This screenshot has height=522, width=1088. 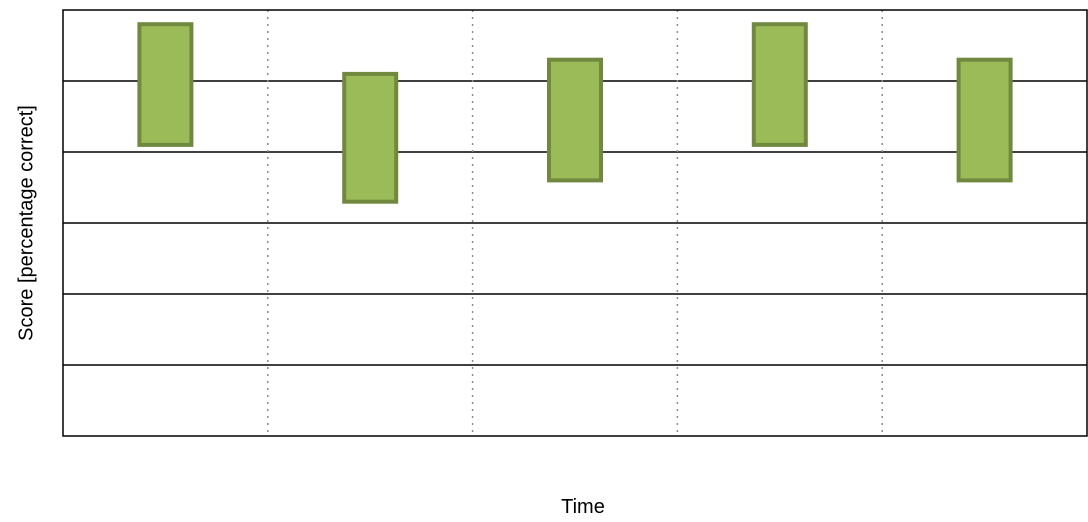 What do you see at coordinates (583, 507) in the screenshot?
I see `x-axis-label: Time` at bounding box center [583, 507].